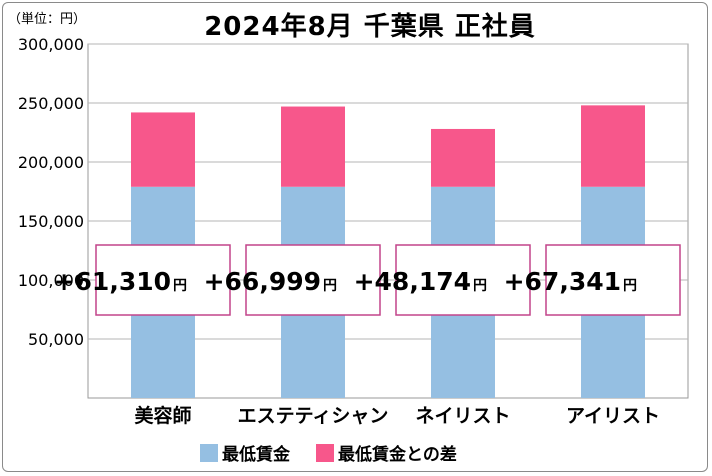 This screenshot has width=712, height=476. What do you see at coordinates (162, 415) in the screenshot?
I see `x-tick-label: 美容師` at bounding box center [162, 415].